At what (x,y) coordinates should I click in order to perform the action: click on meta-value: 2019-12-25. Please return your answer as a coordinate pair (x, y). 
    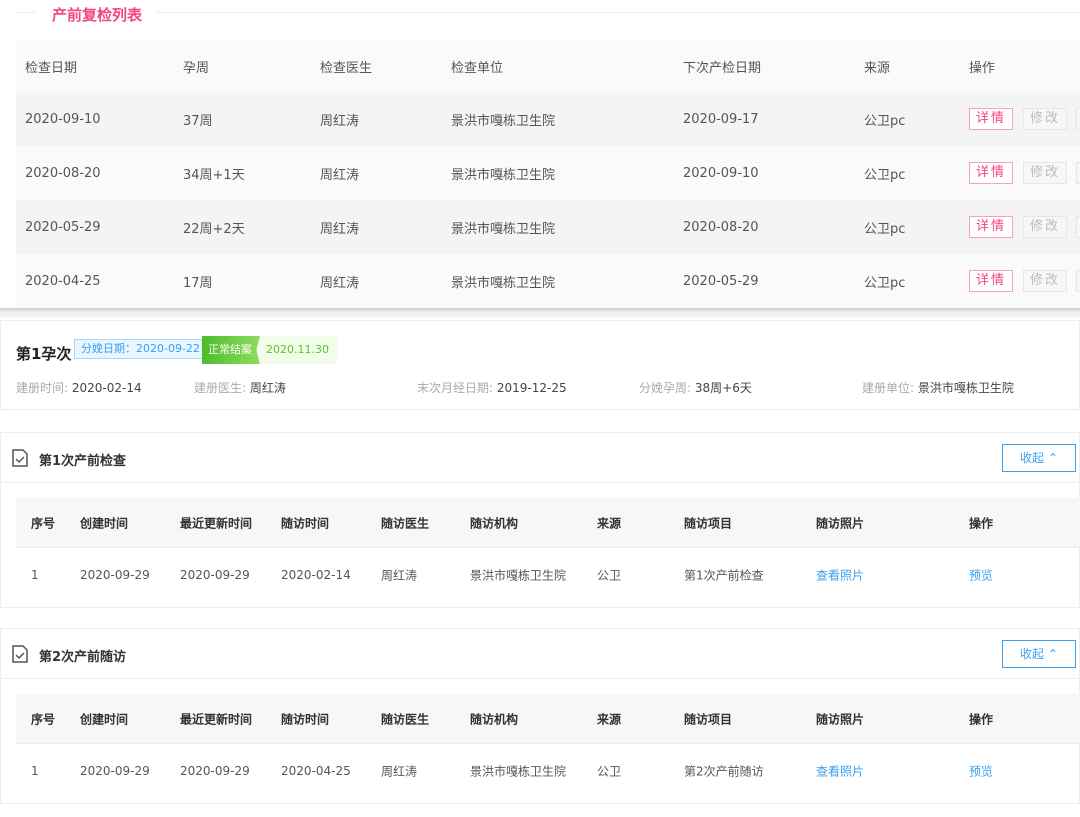
    Looking at the image, I should click on (531, 388).